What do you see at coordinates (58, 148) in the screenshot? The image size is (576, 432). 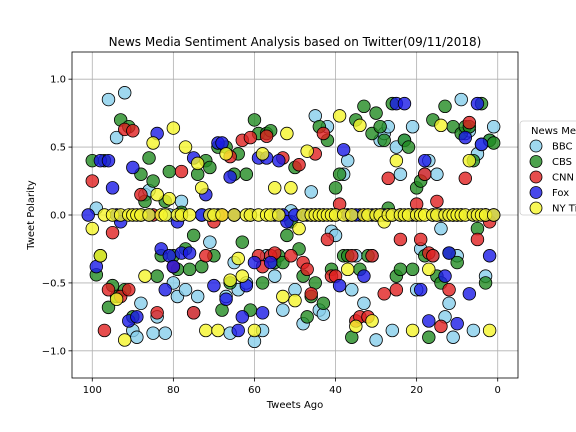 I see `y-tick-label: 0.5` at bounding box center [58, 148].